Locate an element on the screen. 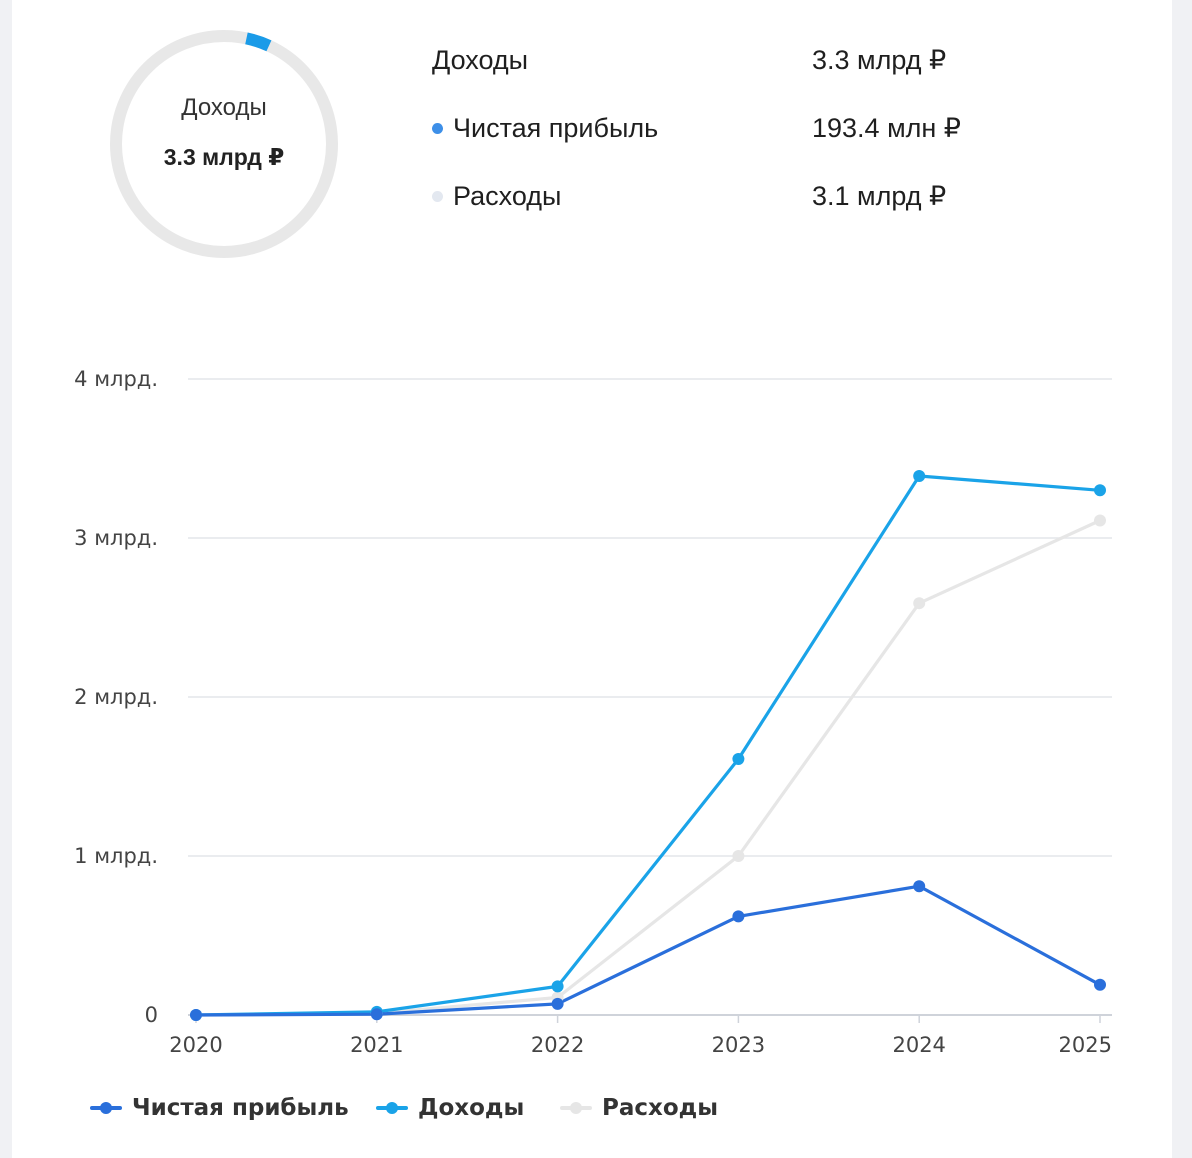  donut-arc is located at coordinates (224, 144).